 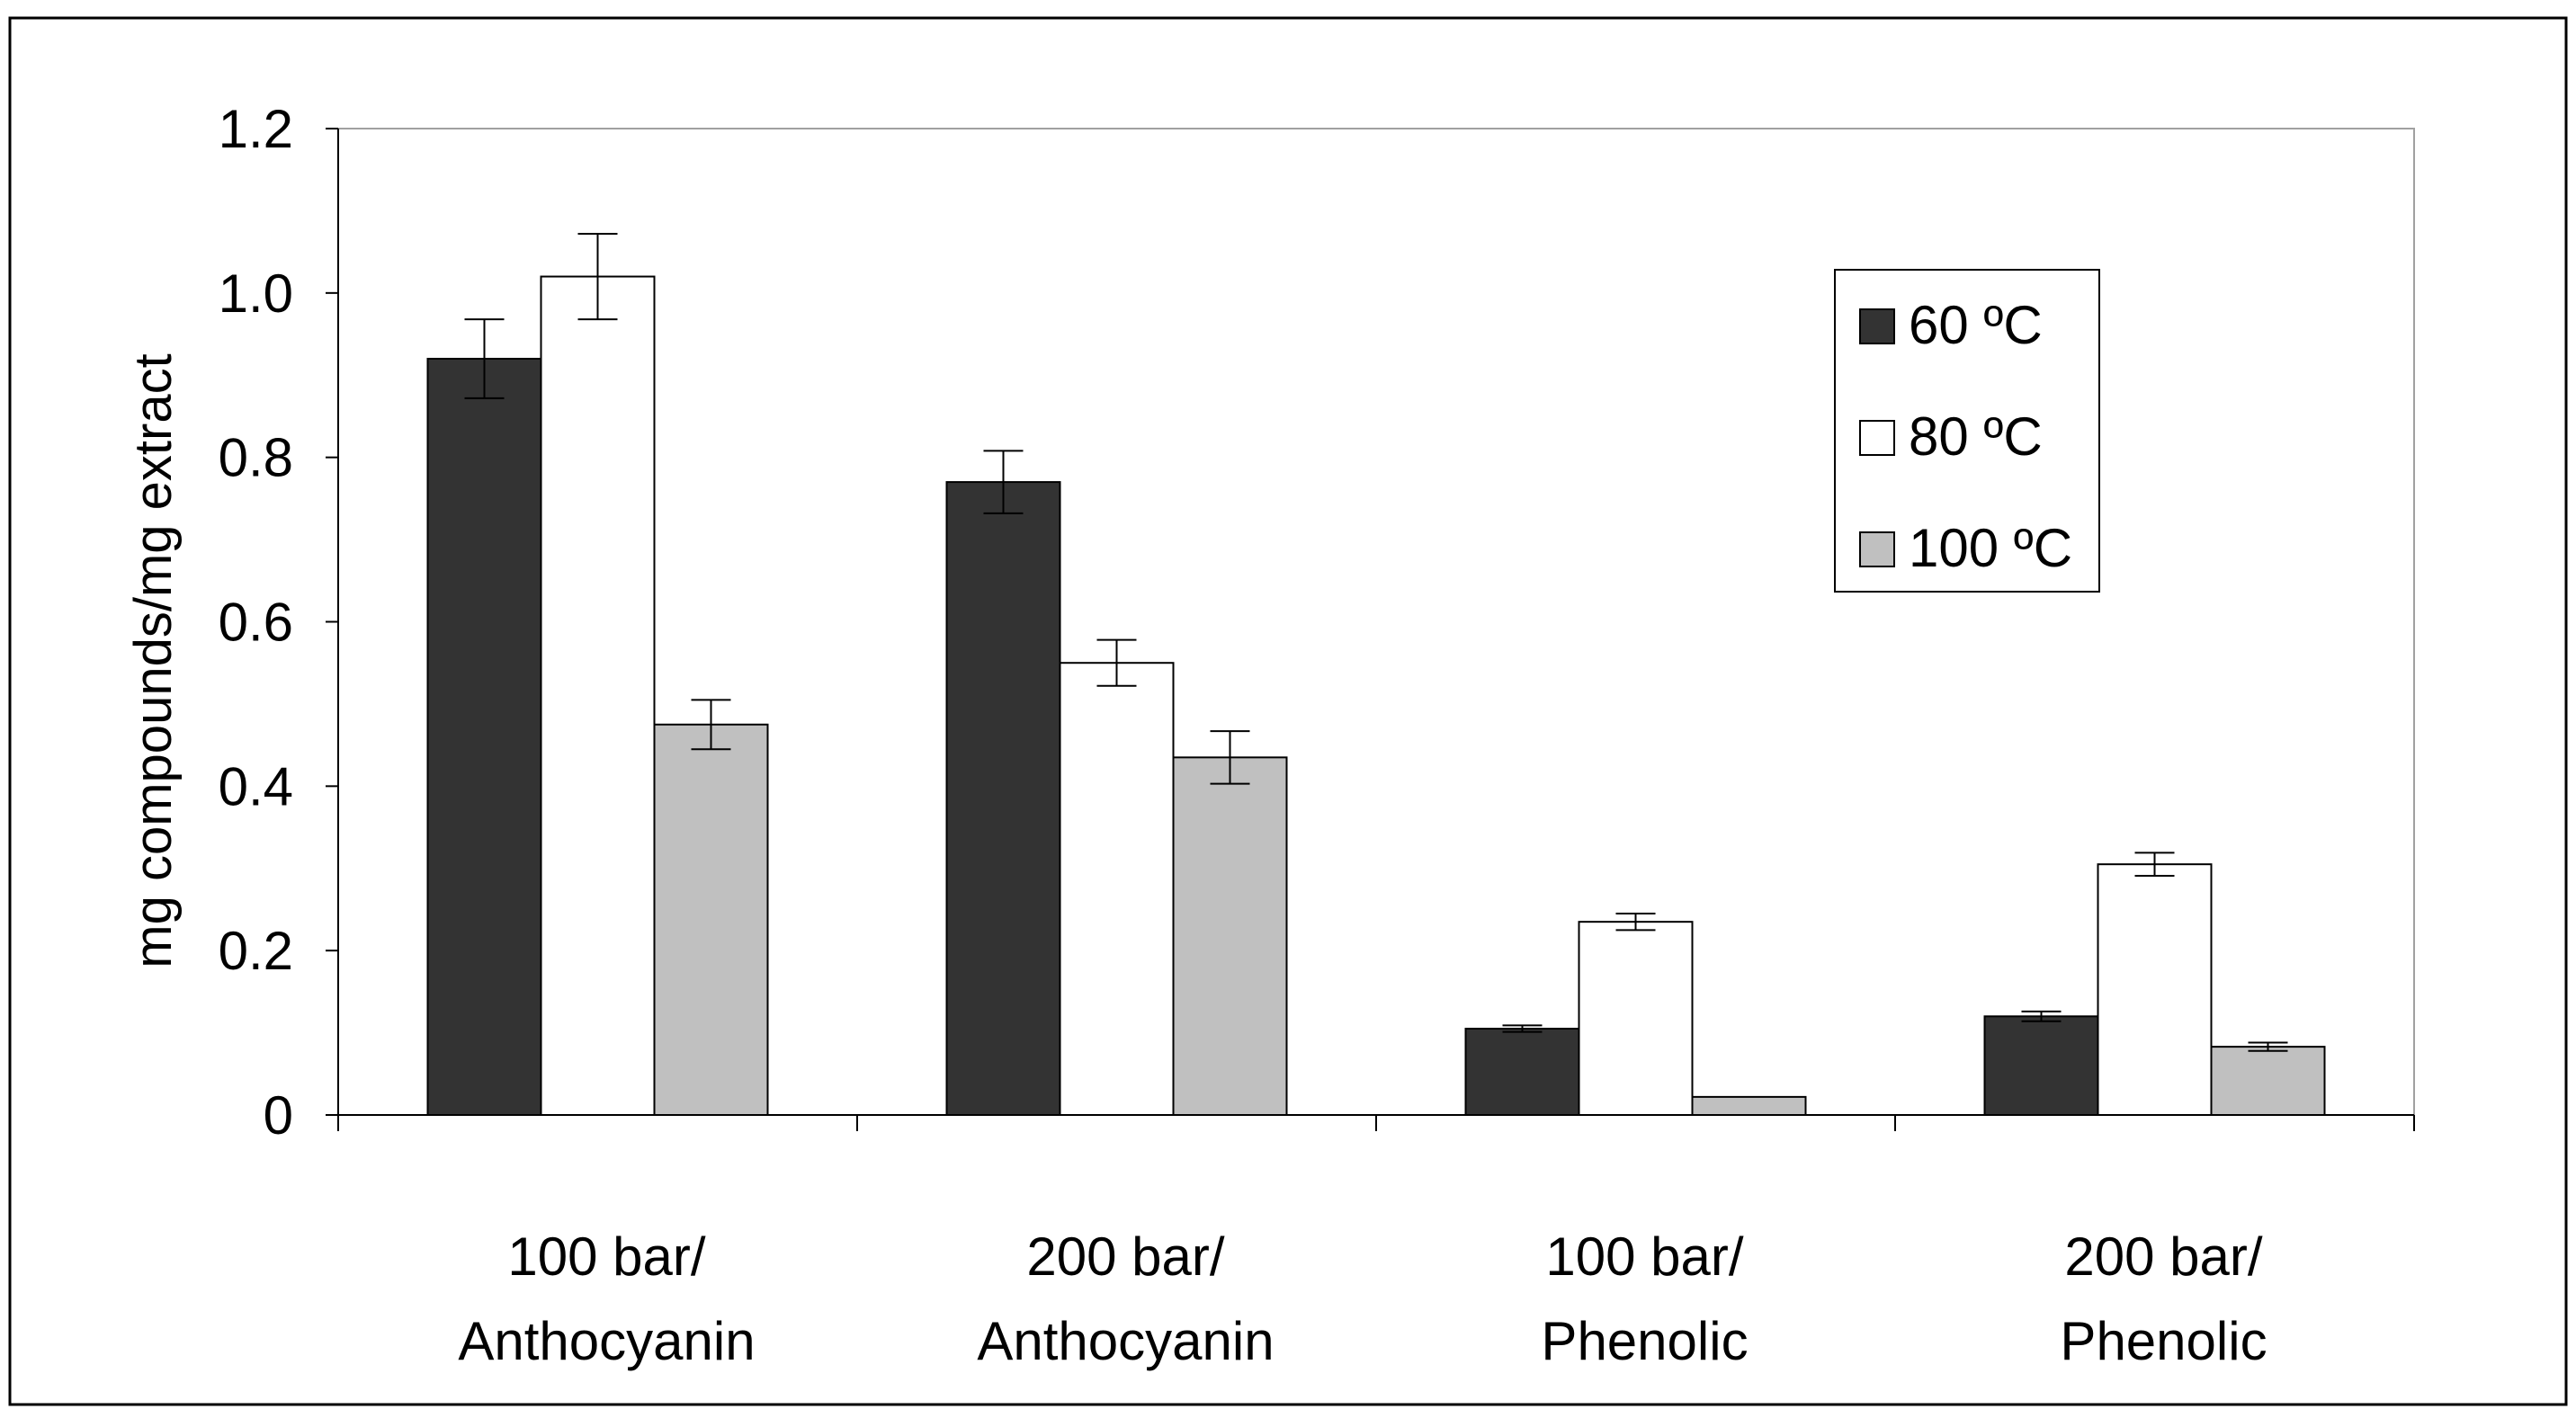 What do you see at coordinates (256, 951) in the screenshot?
I see `y-tick-label: 0.2` at bounding box center [256, 951].